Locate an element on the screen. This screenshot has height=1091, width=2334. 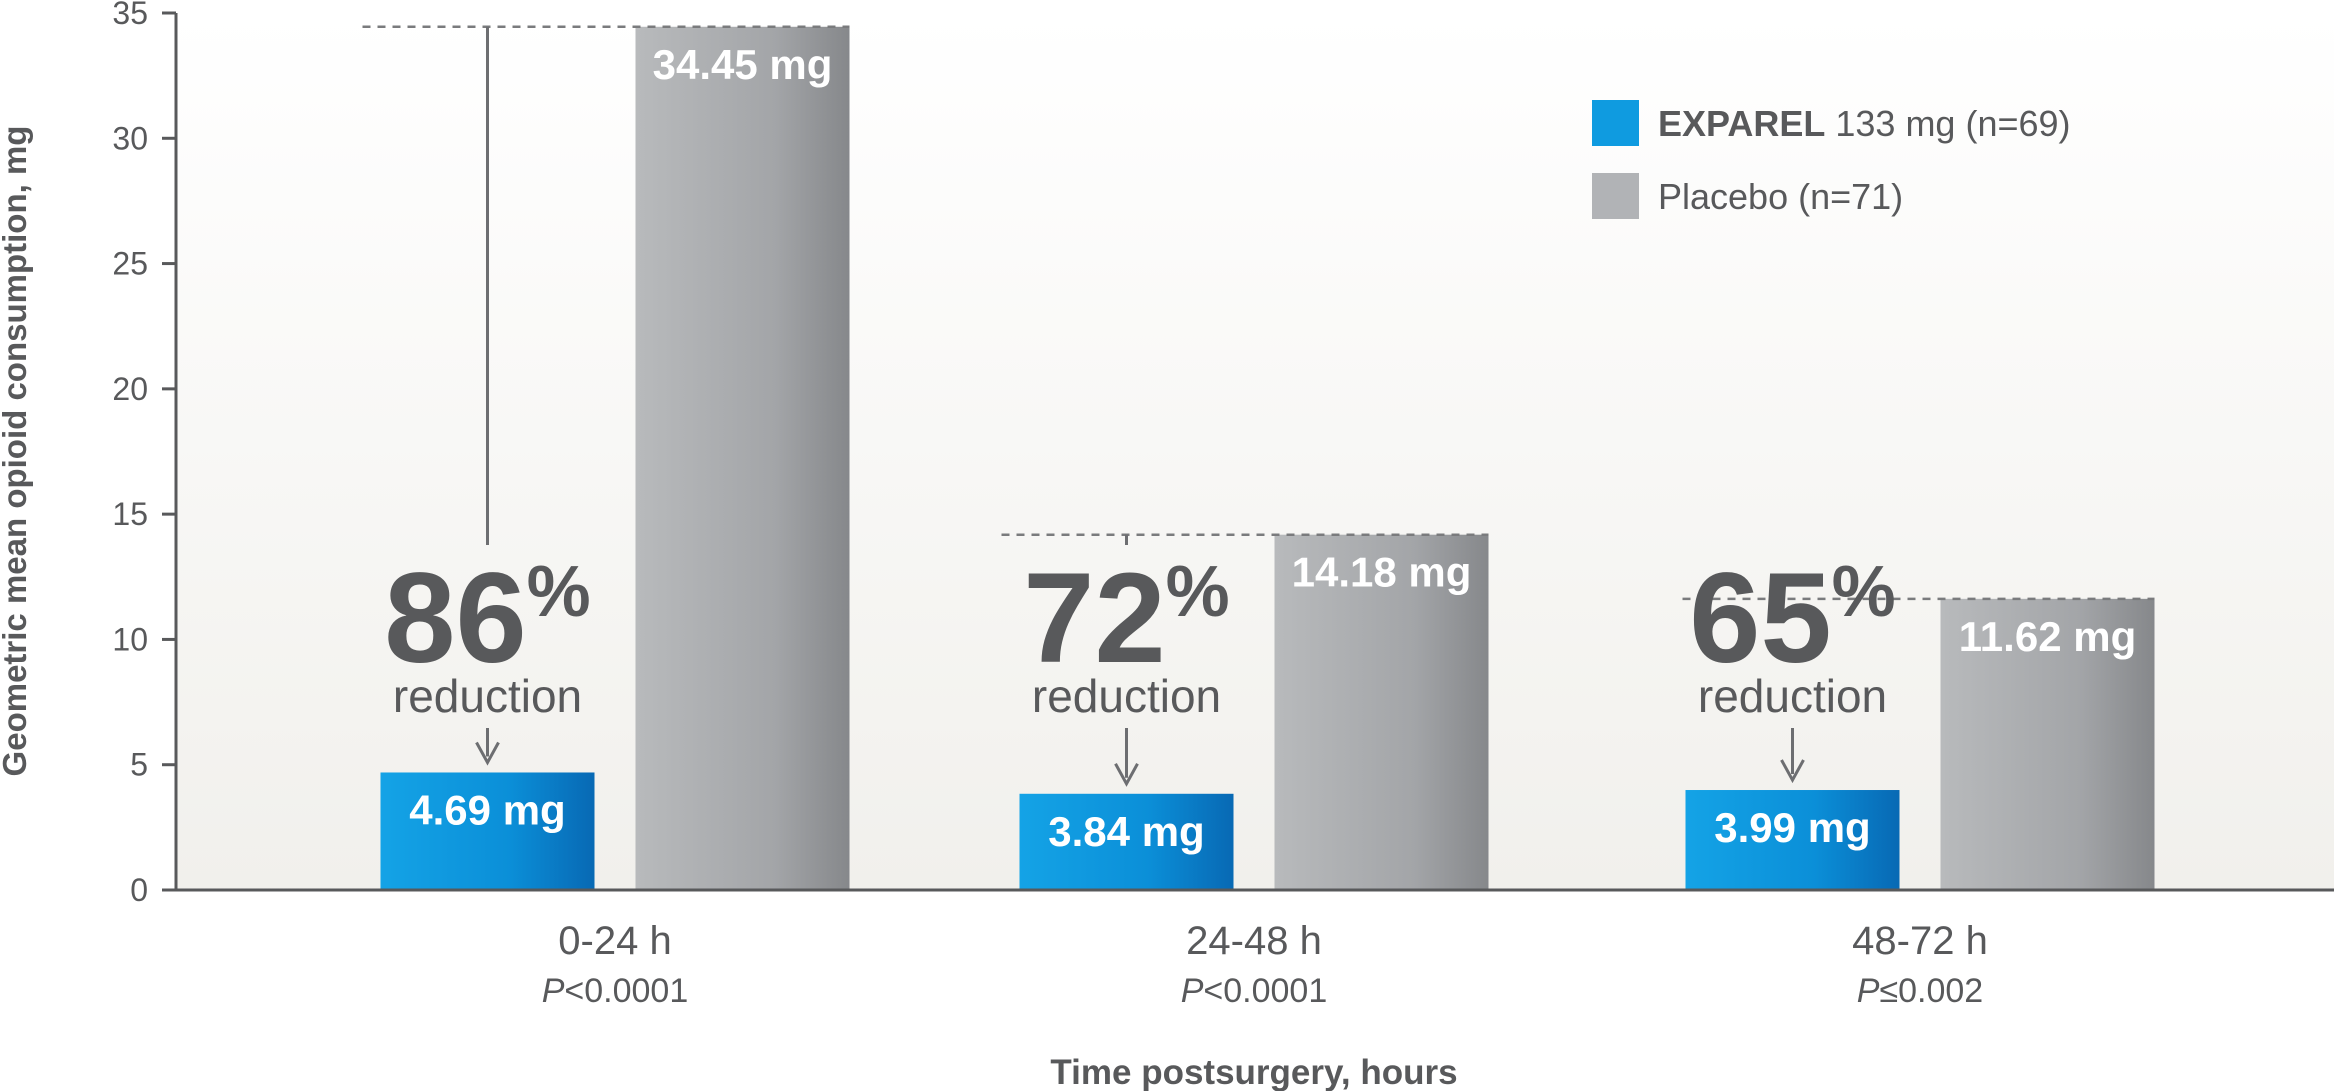
y-tick-label: 0 is located at coordinates (139, 890).